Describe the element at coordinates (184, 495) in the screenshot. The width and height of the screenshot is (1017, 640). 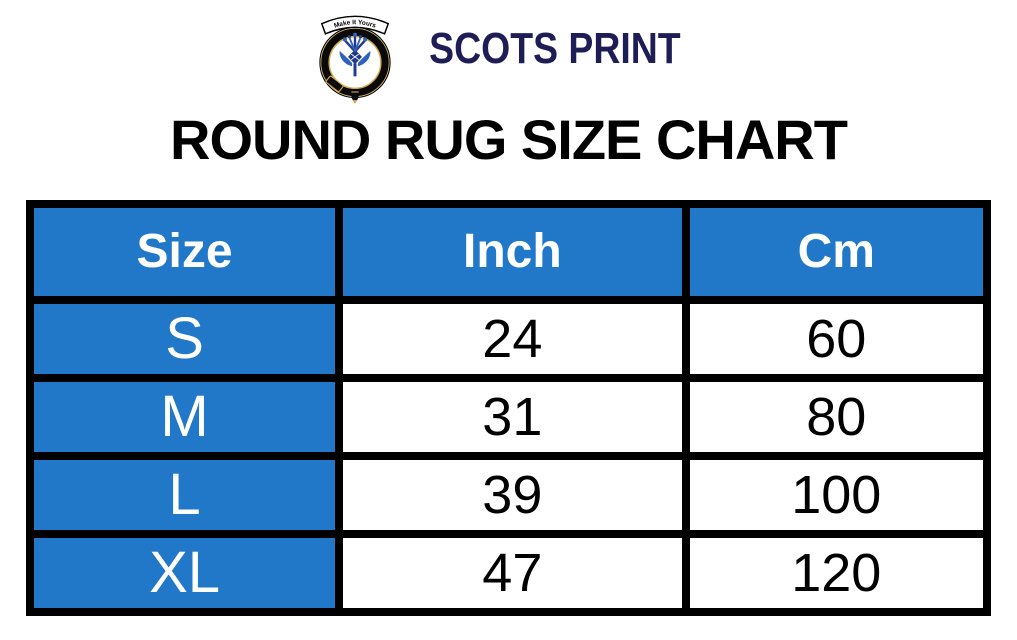
I see `size-cell: L` at that location.